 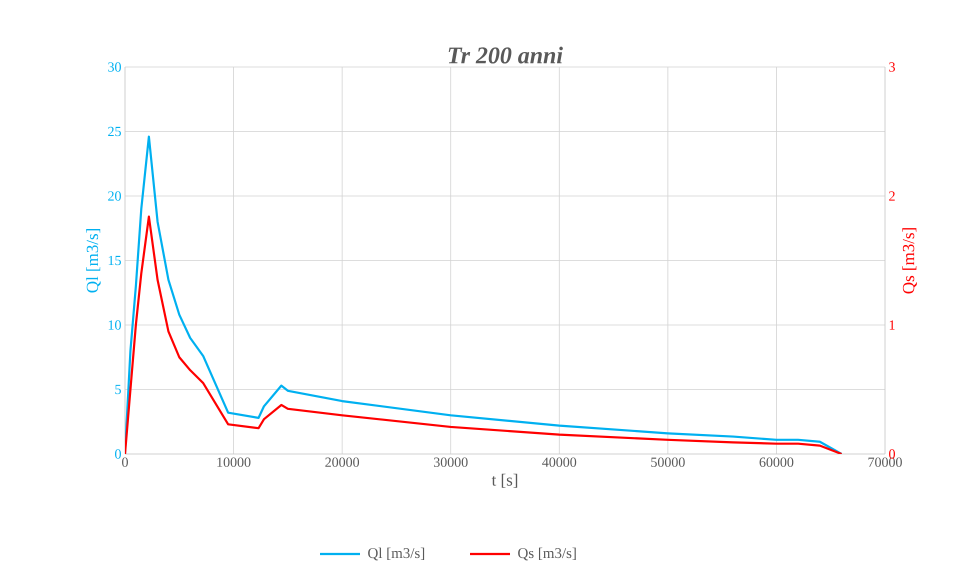 What do you see at coordinates (668, 462) in the screenshot?
I see `x-tick-label: 50000` at bounding box center [668, 462].